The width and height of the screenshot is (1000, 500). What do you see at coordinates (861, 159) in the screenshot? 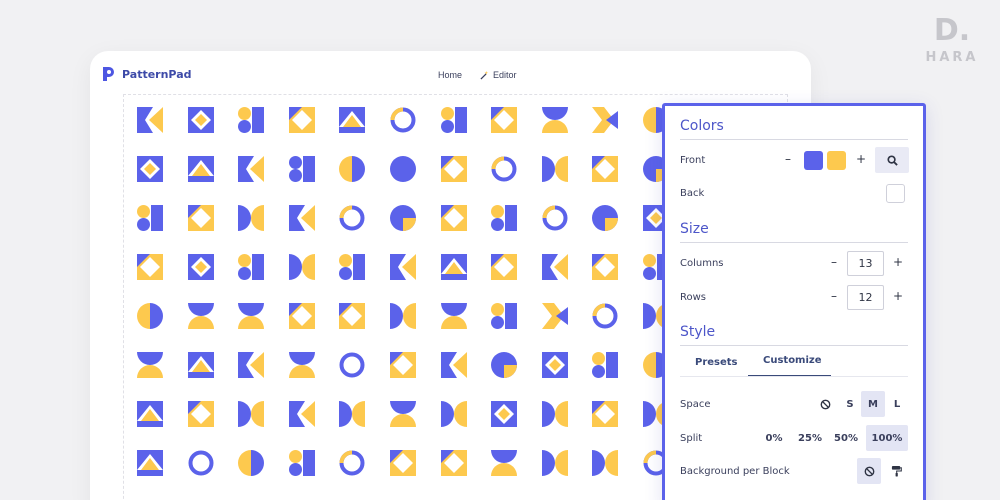
I see `front-add-color-button: +` at bounding box center [861, 159].